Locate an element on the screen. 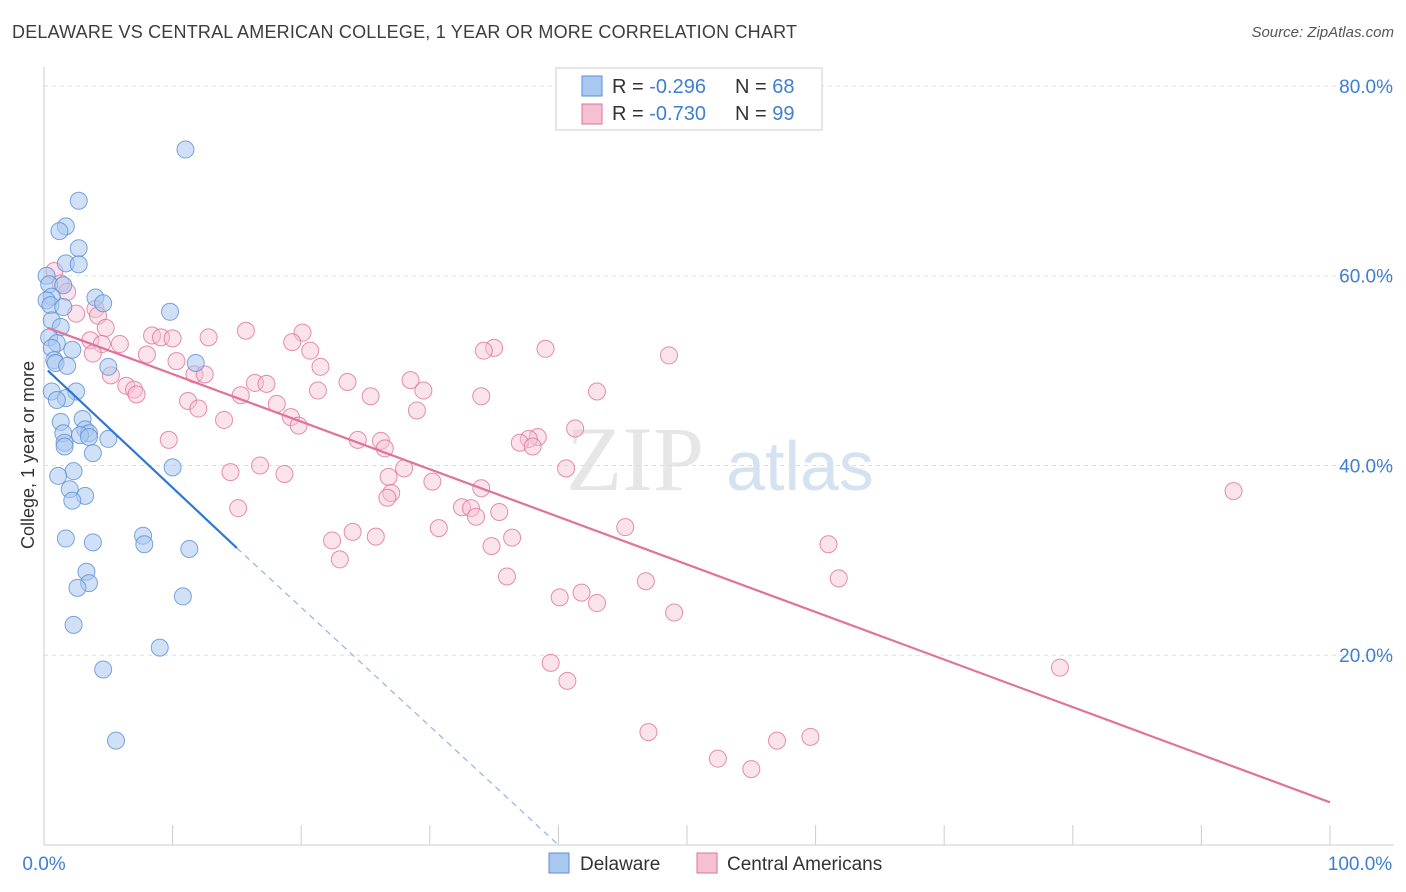 This screenshot has height=892, width=1406. bottom-legend-swatch-central is located at coordinates (707, 863).